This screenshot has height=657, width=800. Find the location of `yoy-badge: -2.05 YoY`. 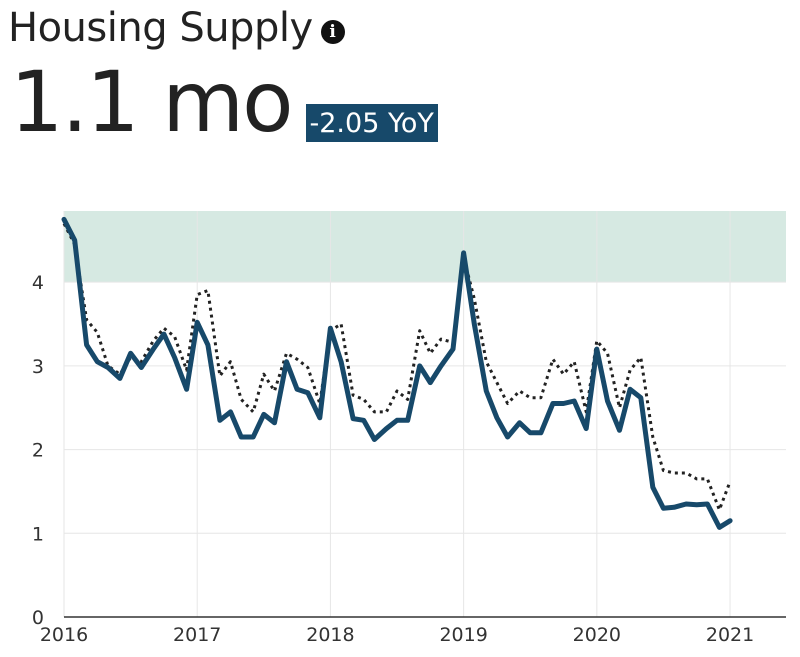

yoy-badge: -2.05 YoY is located at coordinates (371, 123).